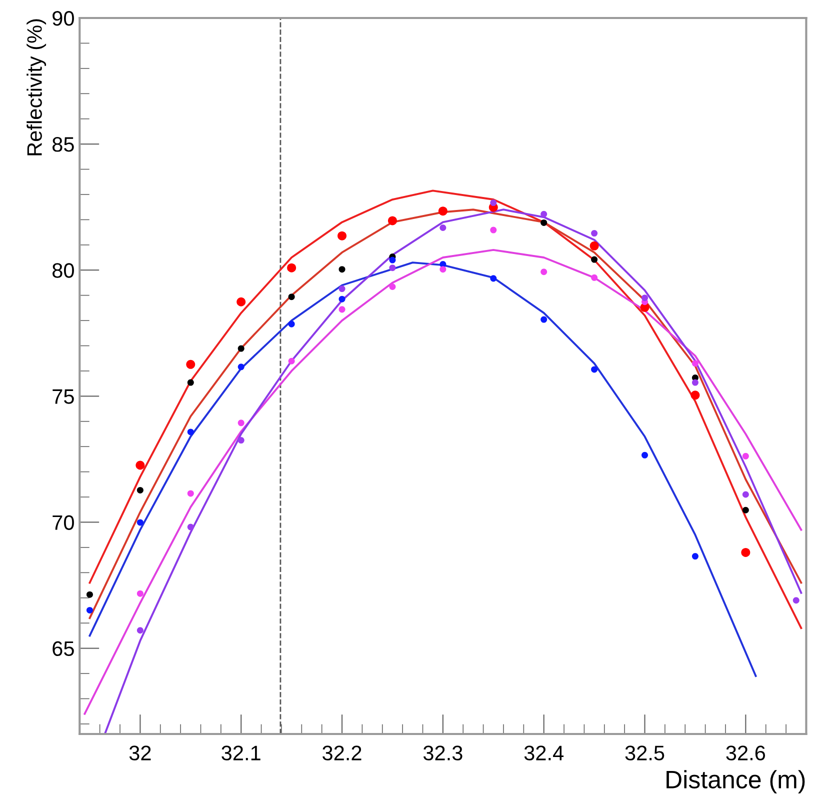  What do you see at coordinates (63, 270) in the screenshot?
I see `y-tick-label: 80` at bounding box center [63, 270].